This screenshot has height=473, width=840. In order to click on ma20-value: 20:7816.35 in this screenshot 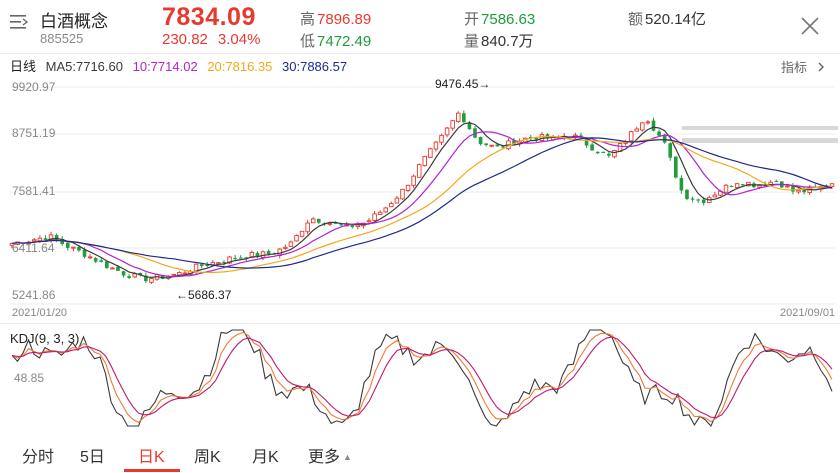, I will do `click(240, 66)`.